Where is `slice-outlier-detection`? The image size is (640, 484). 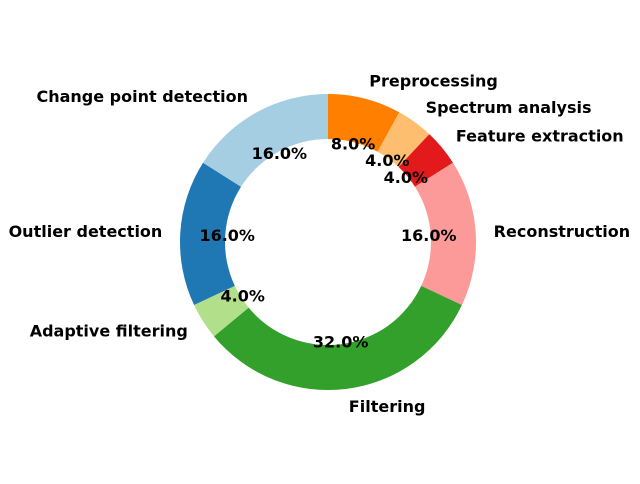 slice-outlier-detection is located at coordinates (211, 234).